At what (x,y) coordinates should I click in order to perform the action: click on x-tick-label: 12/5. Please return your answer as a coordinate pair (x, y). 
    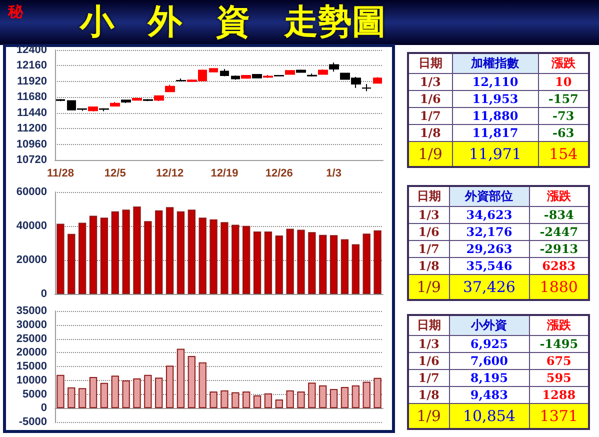
    Looking at the image, I should click on (115, 174).